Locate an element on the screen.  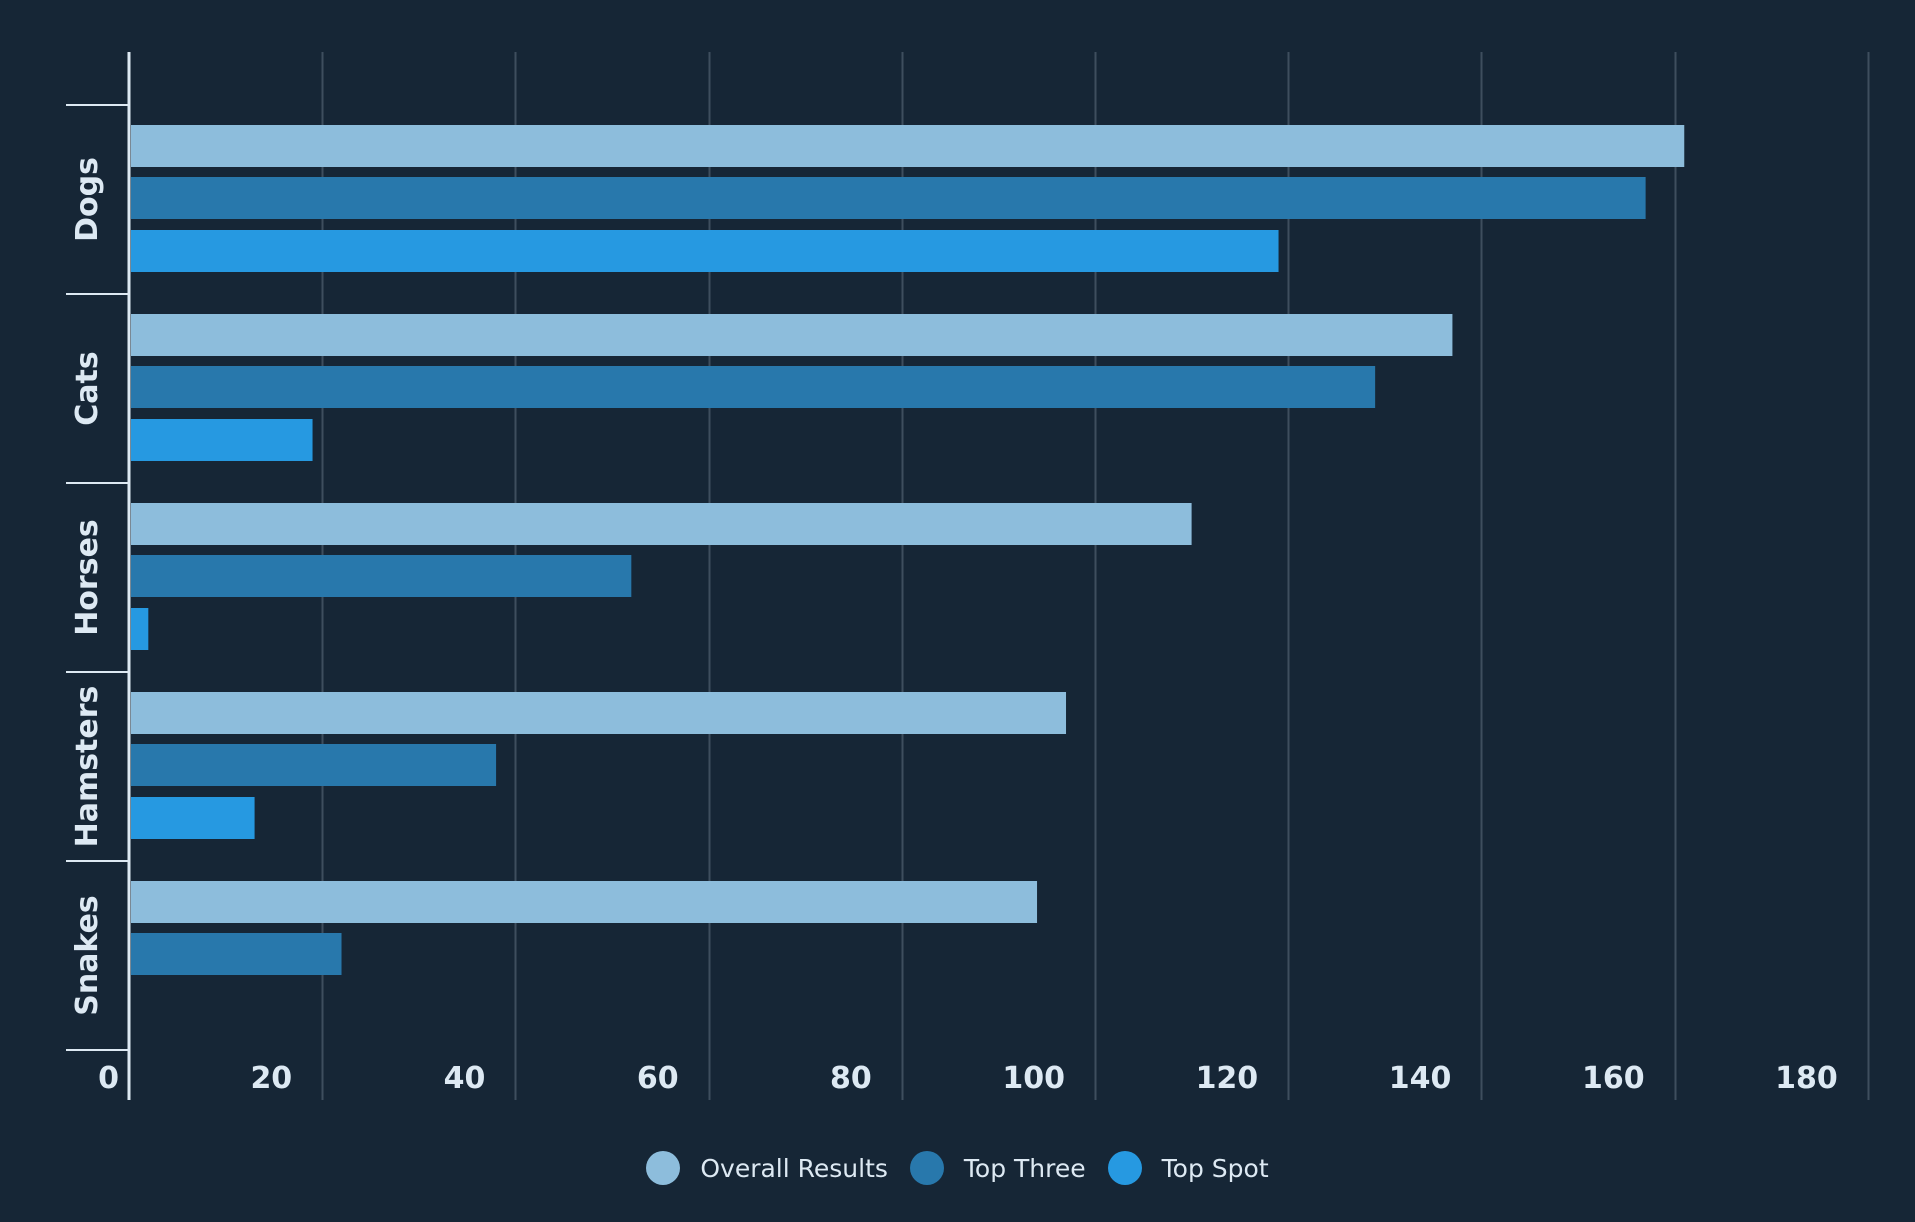
legend-item: Overall Results is located at coordinates (767, 1168).